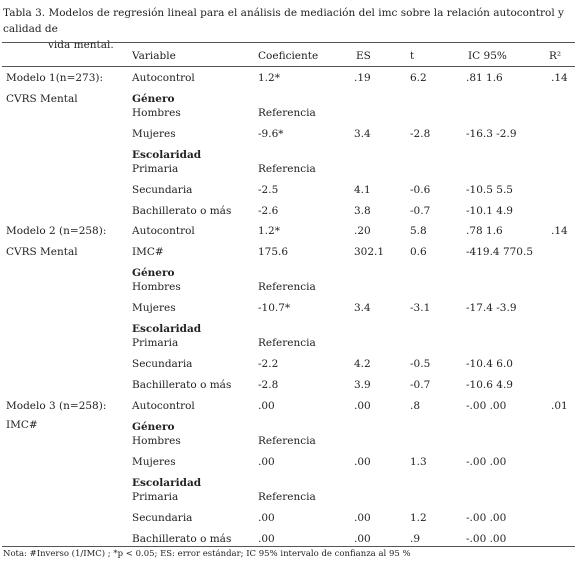  I want to click on header-es: ES, so click(363, 56).